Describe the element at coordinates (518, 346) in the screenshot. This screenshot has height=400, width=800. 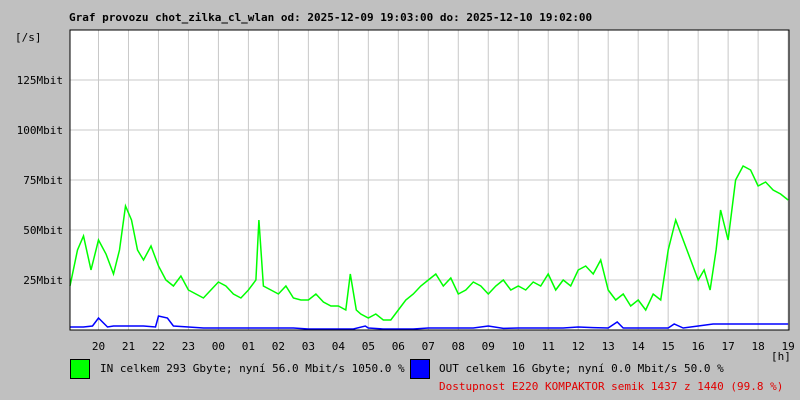
I see `x-tick-label: 10` at that location.